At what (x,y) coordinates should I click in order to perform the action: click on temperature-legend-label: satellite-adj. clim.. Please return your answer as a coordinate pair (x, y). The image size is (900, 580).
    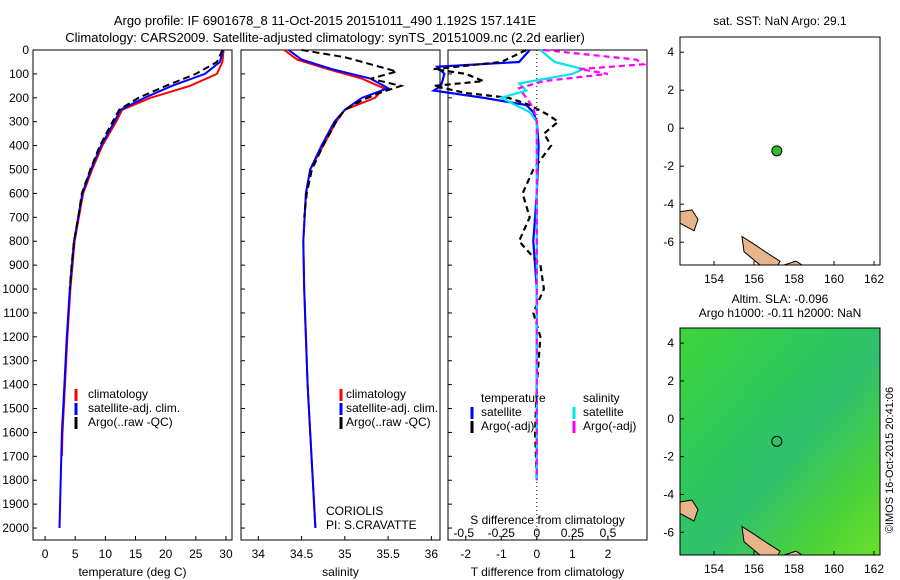
    Looking at the image, I should click on (134, 408).